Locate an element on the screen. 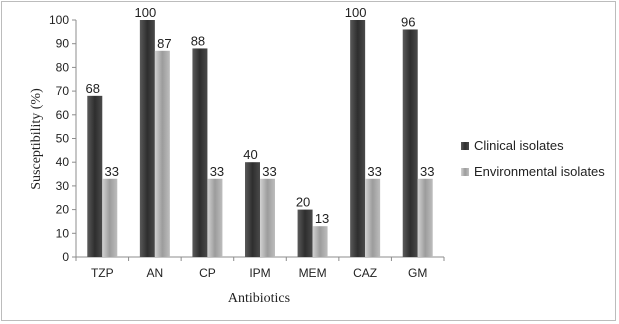 The width and height of the screenshot is (619, 324). y-tick-label: 70 is located at coordinates (63, 91).